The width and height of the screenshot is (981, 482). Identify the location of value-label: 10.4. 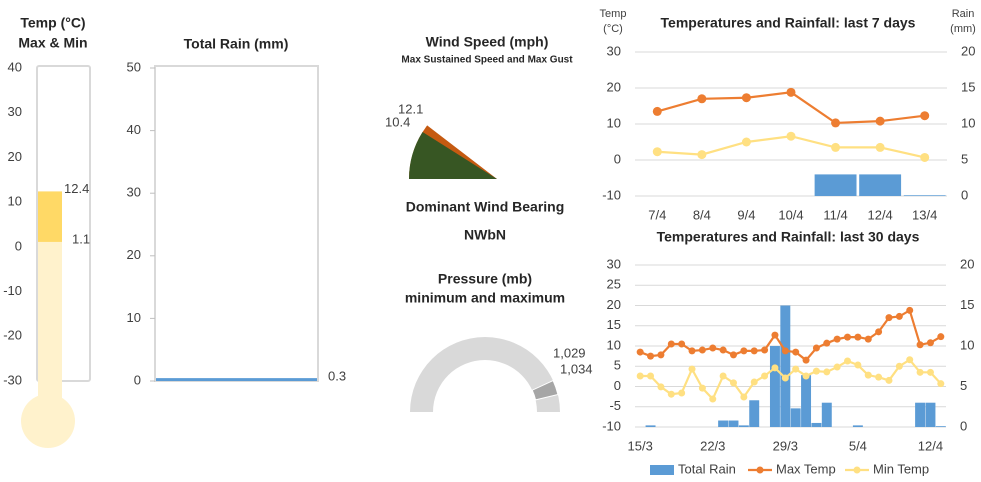
(397, 121).